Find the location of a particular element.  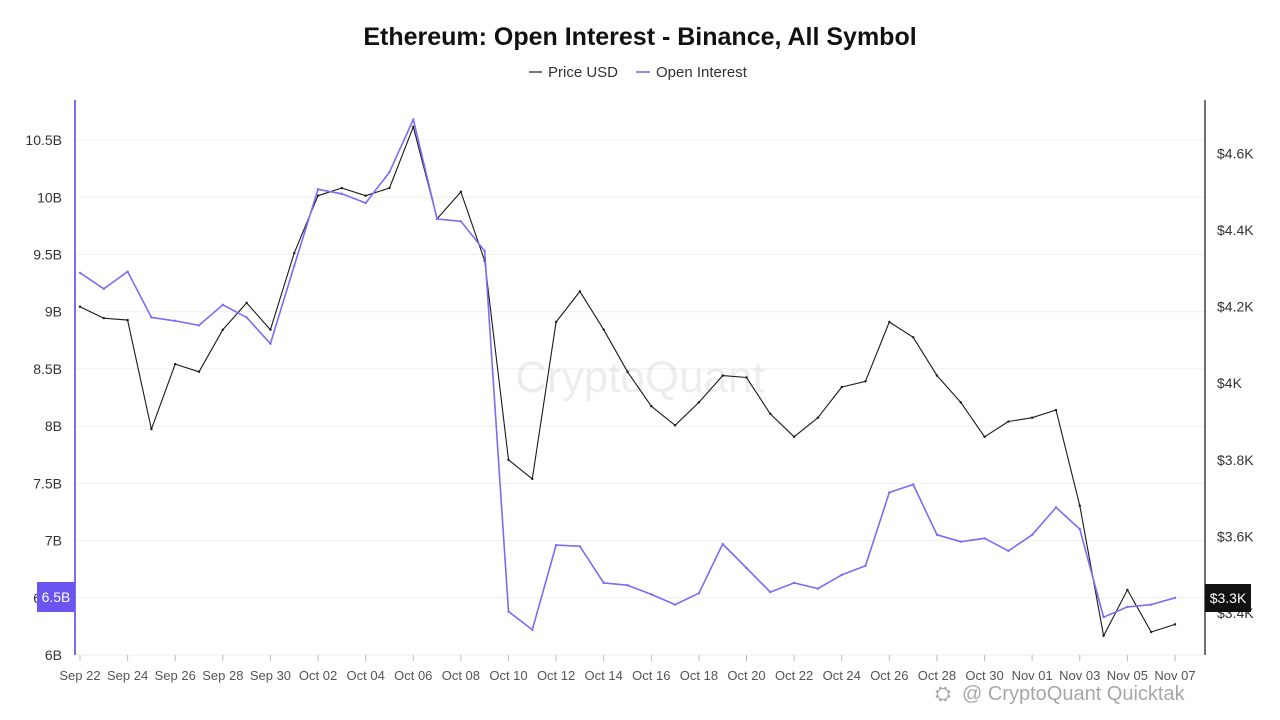

x-tick-label: Oct 04 is located at coordinates (366, 675).